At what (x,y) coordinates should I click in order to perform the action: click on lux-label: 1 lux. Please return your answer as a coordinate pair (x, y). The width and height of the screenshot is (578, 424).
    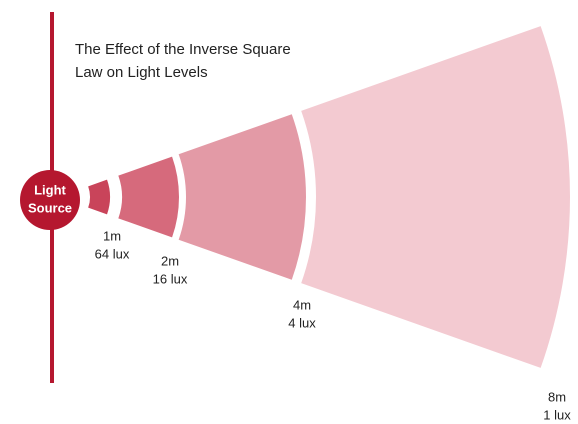
    Looking at the image, I should click on (557, 414).